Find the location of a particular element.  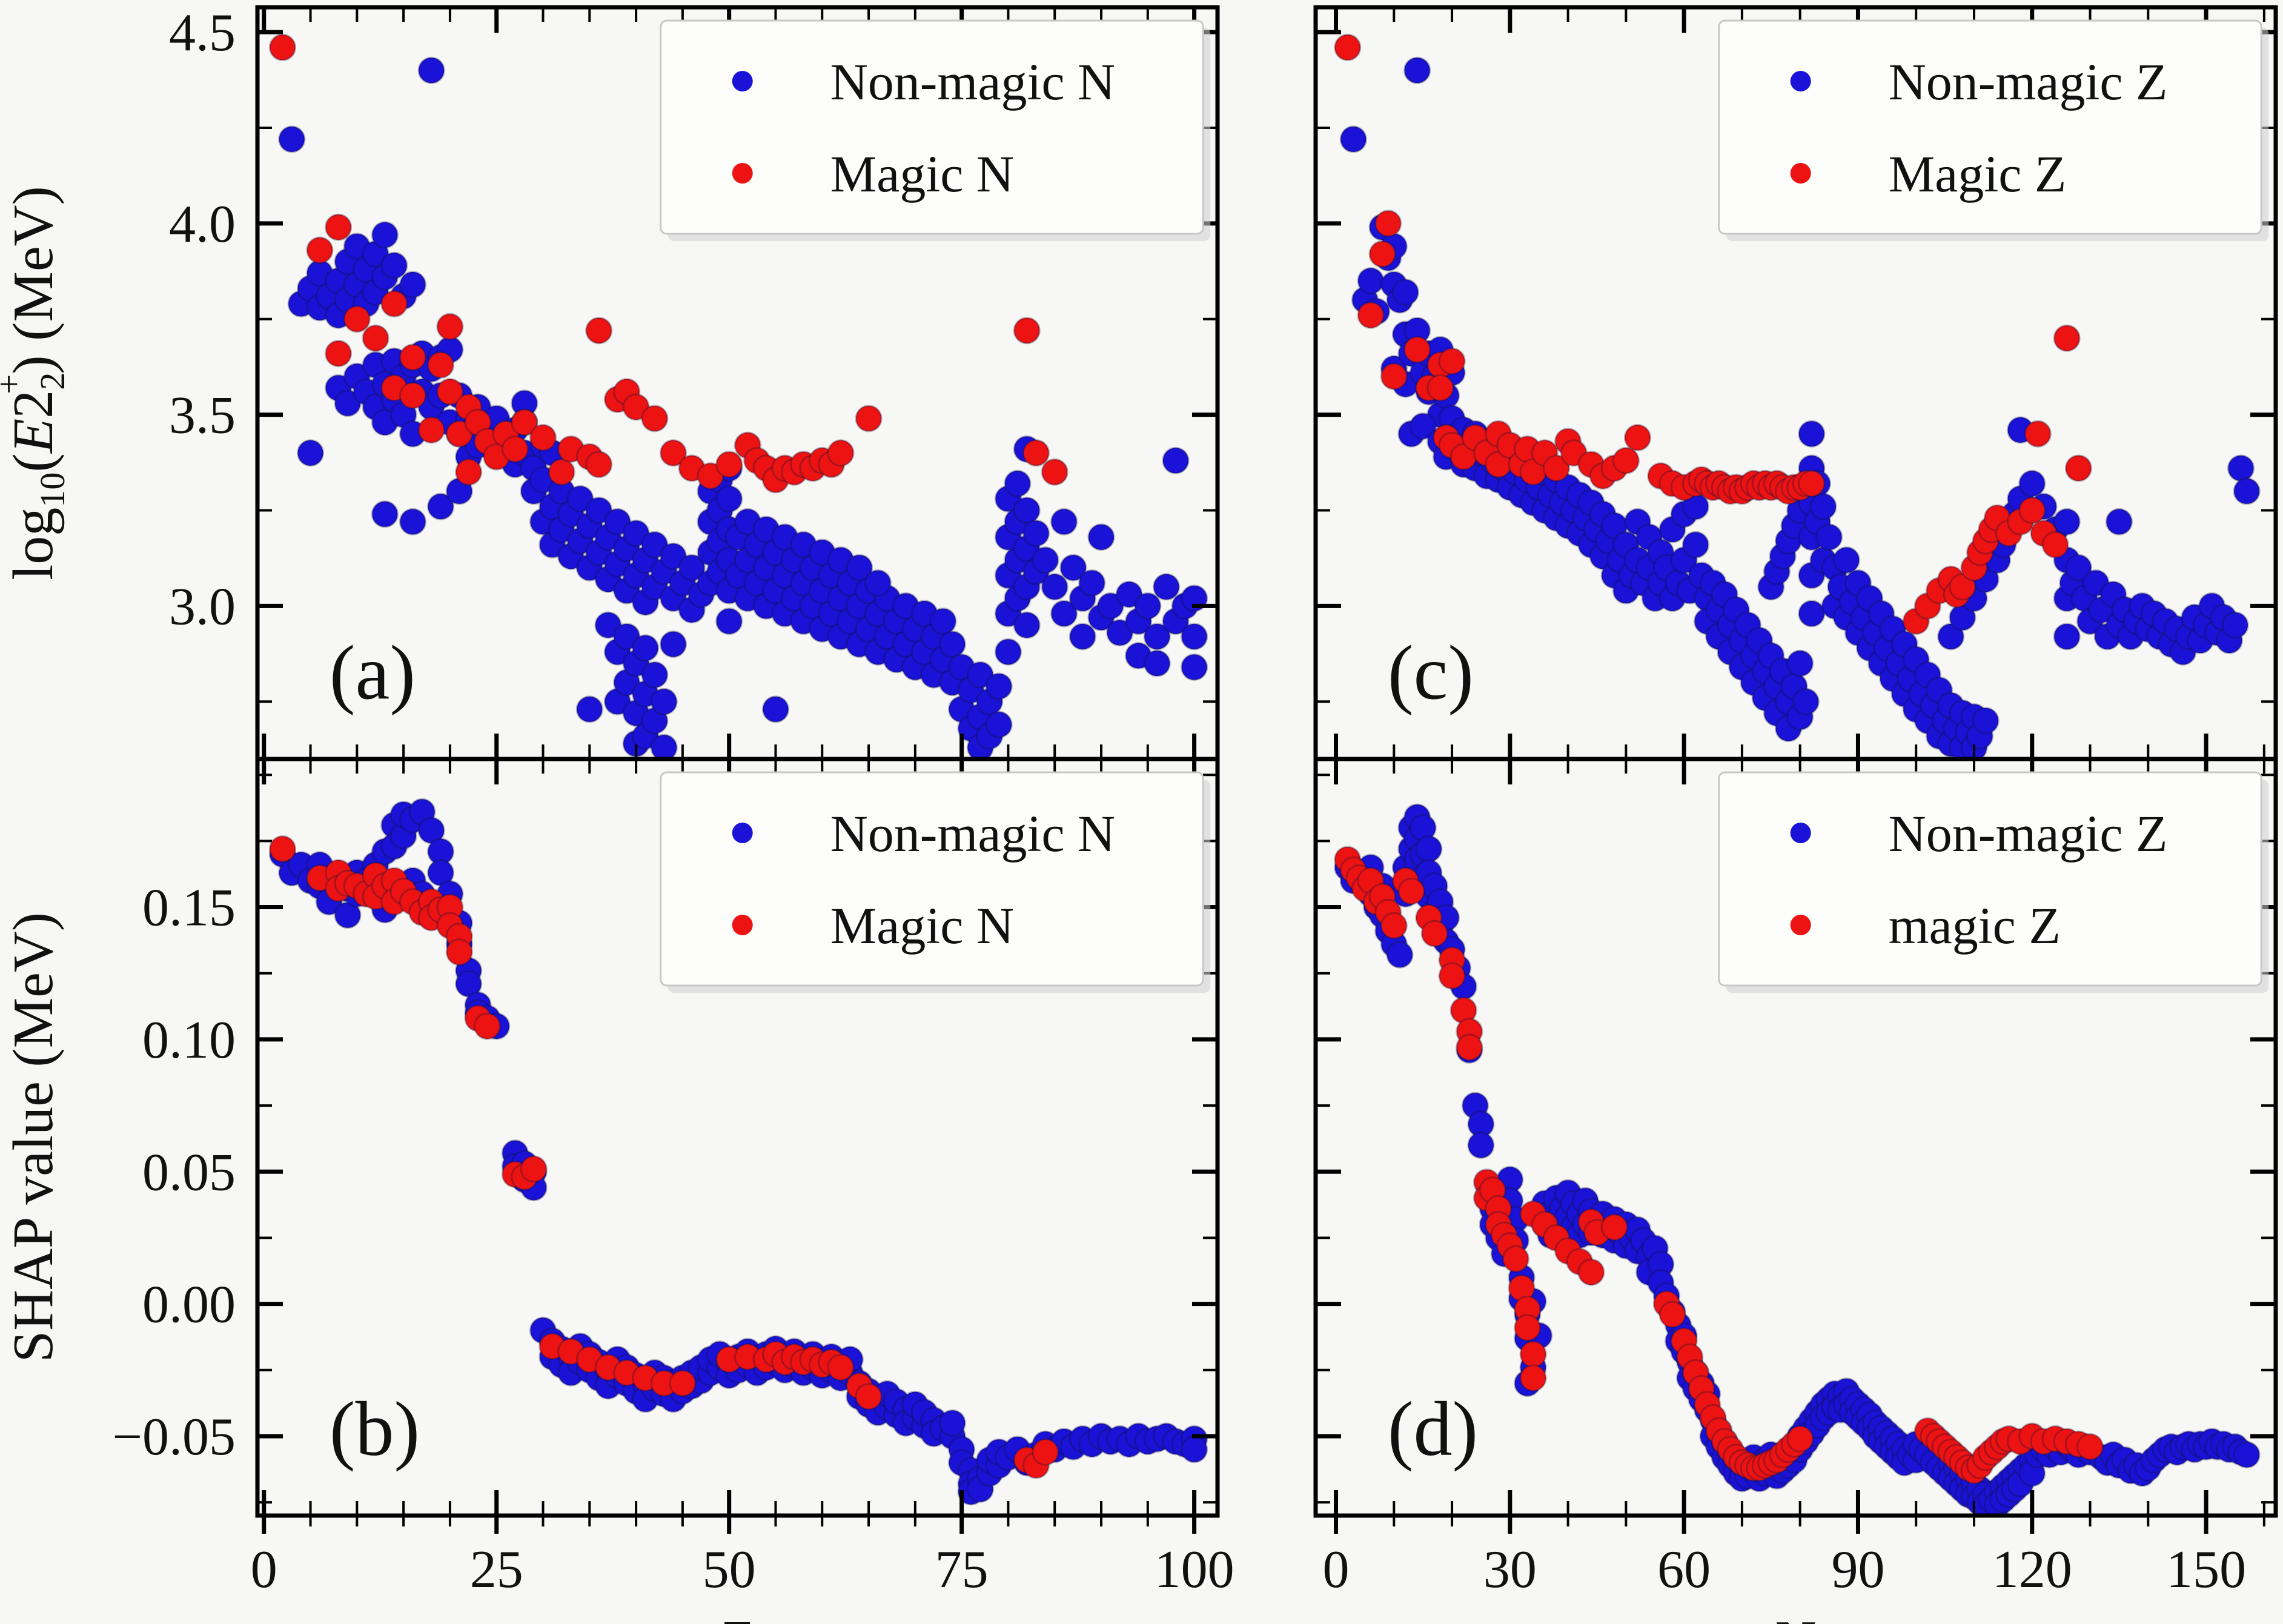

panel-d-letter: (d) is located at coordinates (1433, 1429).